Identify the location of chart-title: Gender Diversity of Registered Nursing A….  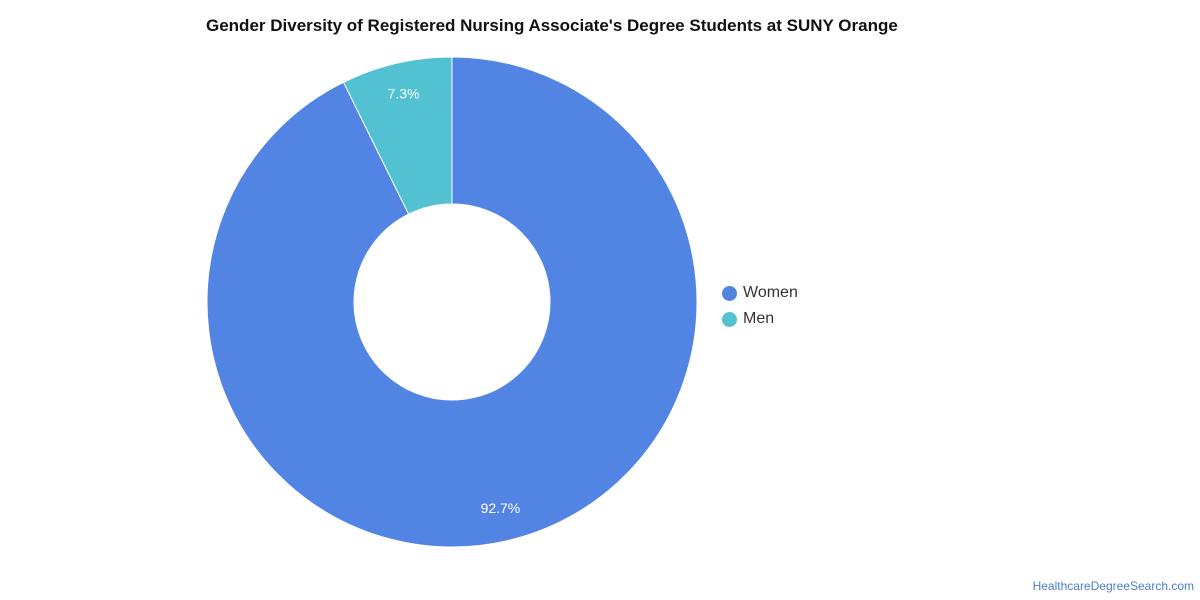
(552, 25).